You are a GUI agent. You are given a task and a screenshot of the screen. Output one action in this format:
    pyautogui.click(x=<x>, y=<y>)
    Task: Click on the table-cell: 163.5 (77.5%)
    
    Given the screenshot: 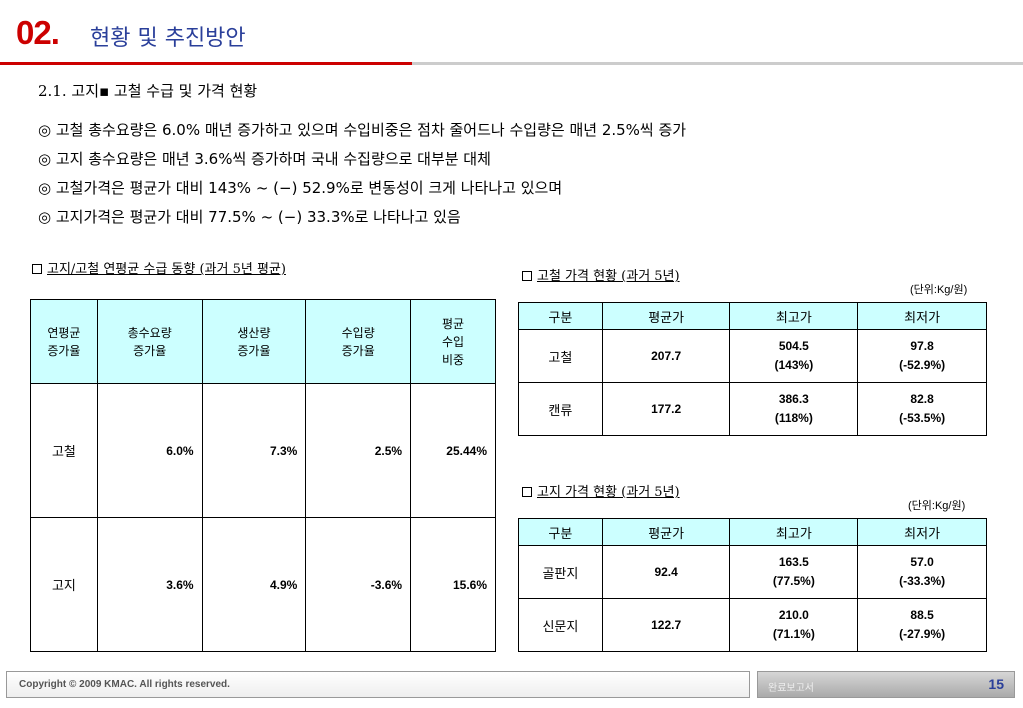 What is the action you would take?
    pyautogui.click(x=794, y=572)
    